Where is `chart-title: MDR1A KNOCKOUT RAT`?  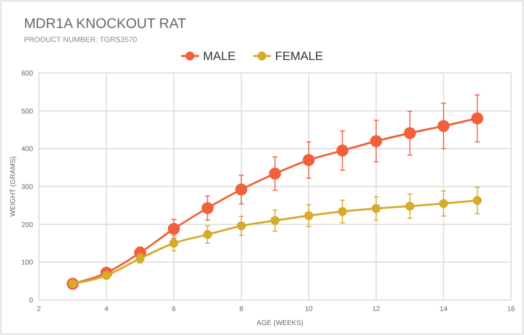
chart-title: MDR1A KNOCKOUT RAT is located at coordinates (105, 23).